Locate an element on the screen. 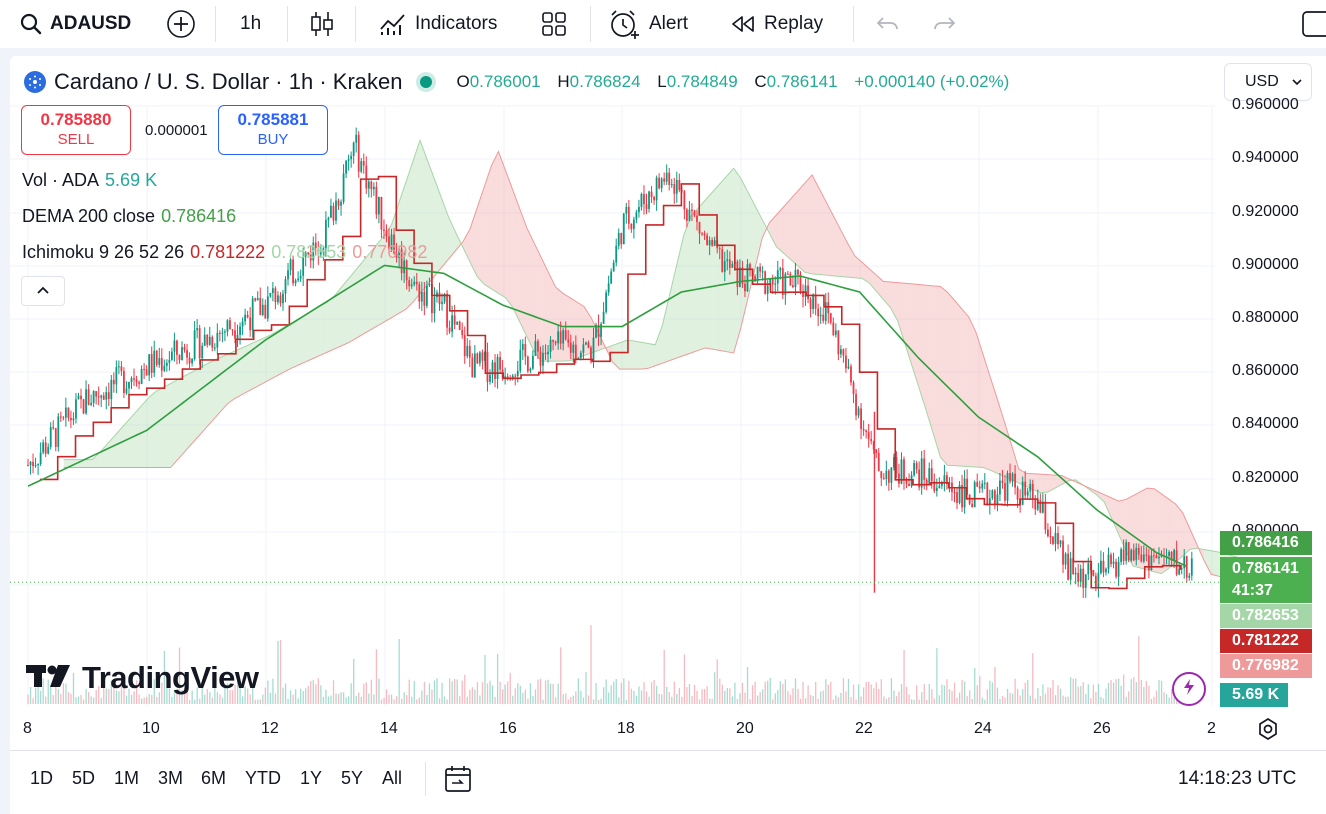 Image resolution: width=1326 pixels, height=814 pixels. range-button-3m: 3M is located at coordinates (171, 778).